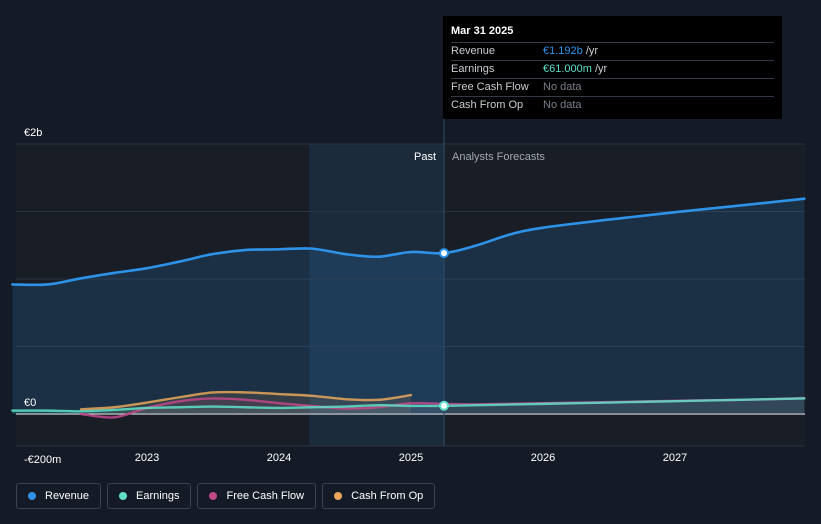 This screenshot has height=524, width=821. What do you see at coordinates (42, 296) in the screenshot?
I see `y-axis-labels: €2b €0 -€200m` at bounding box center [42, 296].